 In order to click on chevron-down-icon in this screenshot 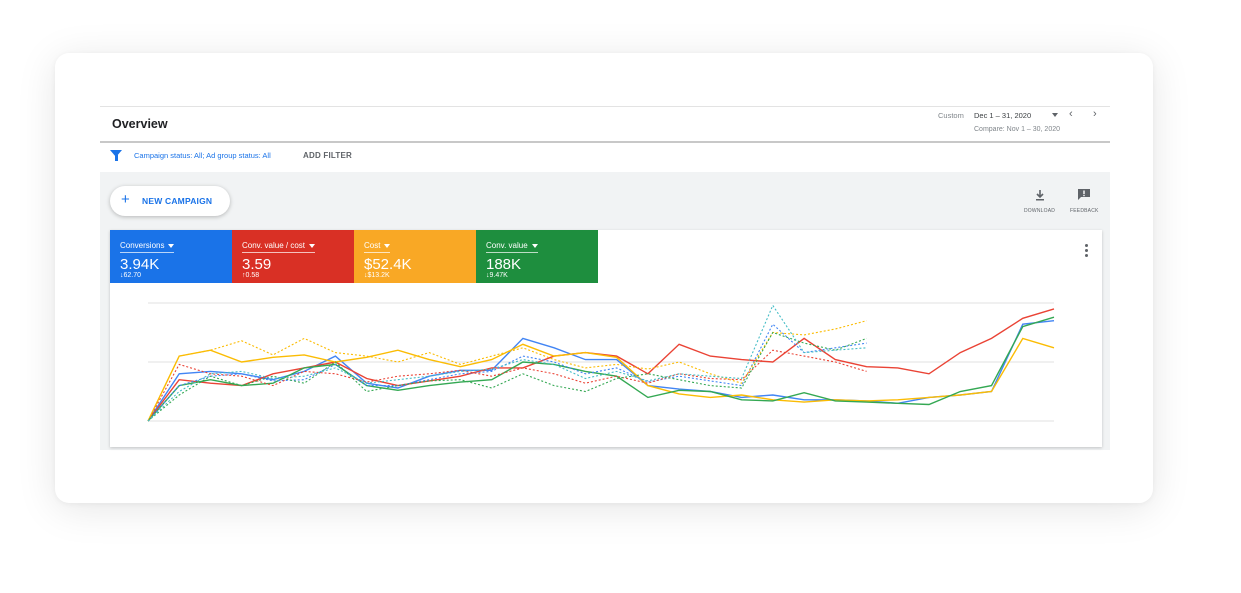, I will do `click(1055, 115)`.